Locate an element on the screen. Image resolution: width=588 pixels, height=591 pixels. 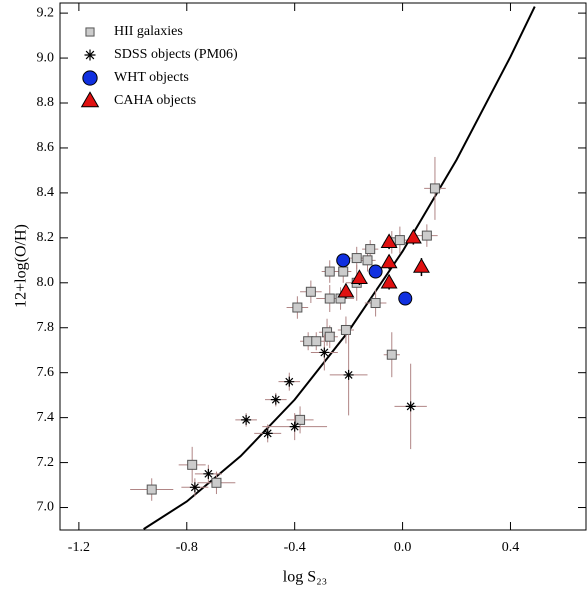
y-tick-label: 7.4 is located at coordinates (46, 417).